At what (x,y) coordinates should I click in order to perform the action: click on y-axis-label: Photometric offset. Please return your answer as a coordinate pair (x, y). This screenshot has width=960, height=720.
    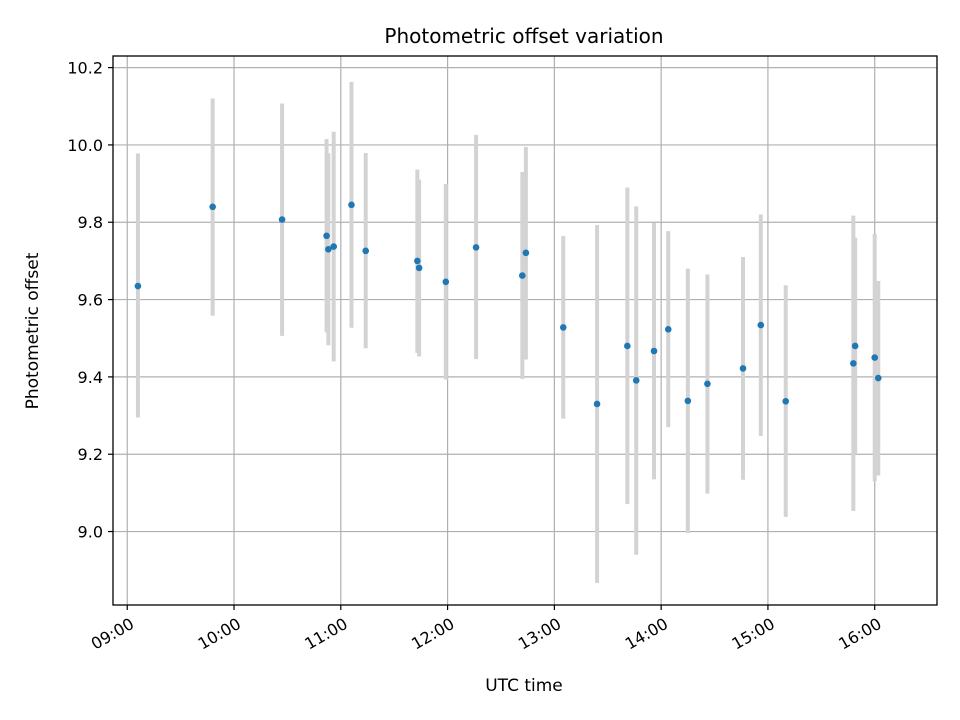
    Looking at the image, I should click on (33, 330).